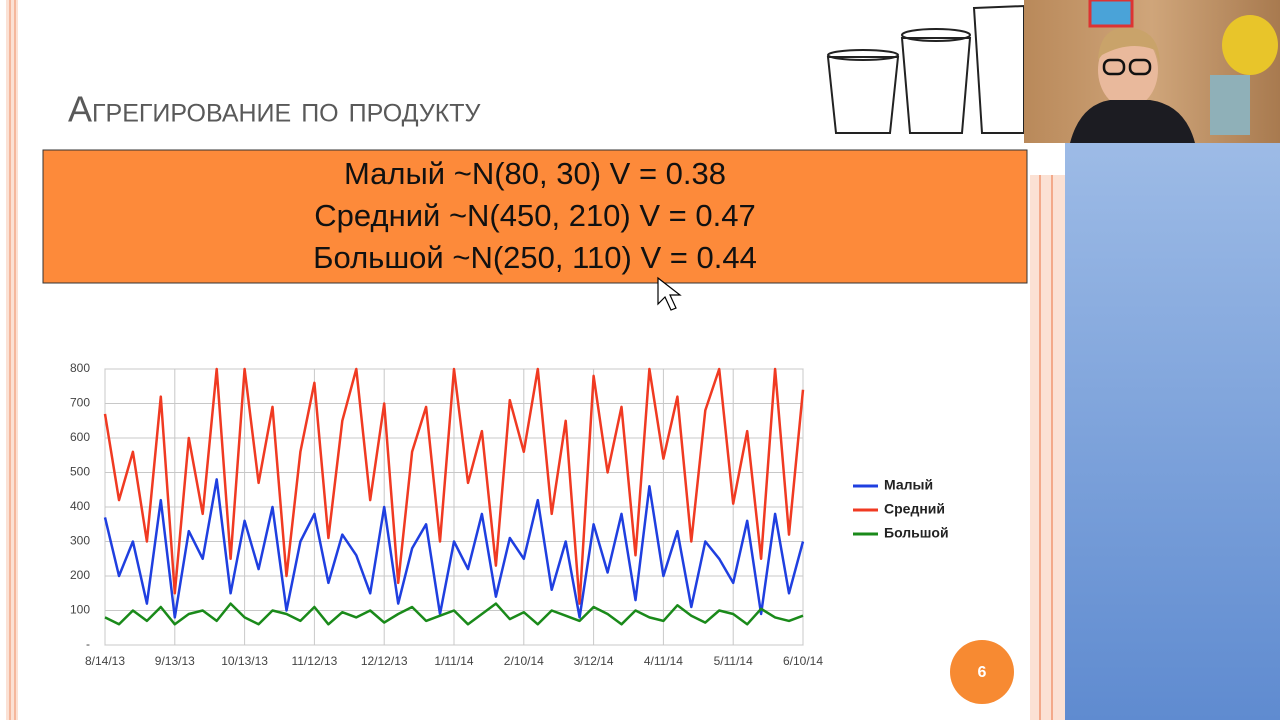 This screenshot has width=1280, height=725. What do you see at coordinates (453, 661) in the screenshot?
I see `x-tick-label: 1/11/14` at bounding box center [453, 661].